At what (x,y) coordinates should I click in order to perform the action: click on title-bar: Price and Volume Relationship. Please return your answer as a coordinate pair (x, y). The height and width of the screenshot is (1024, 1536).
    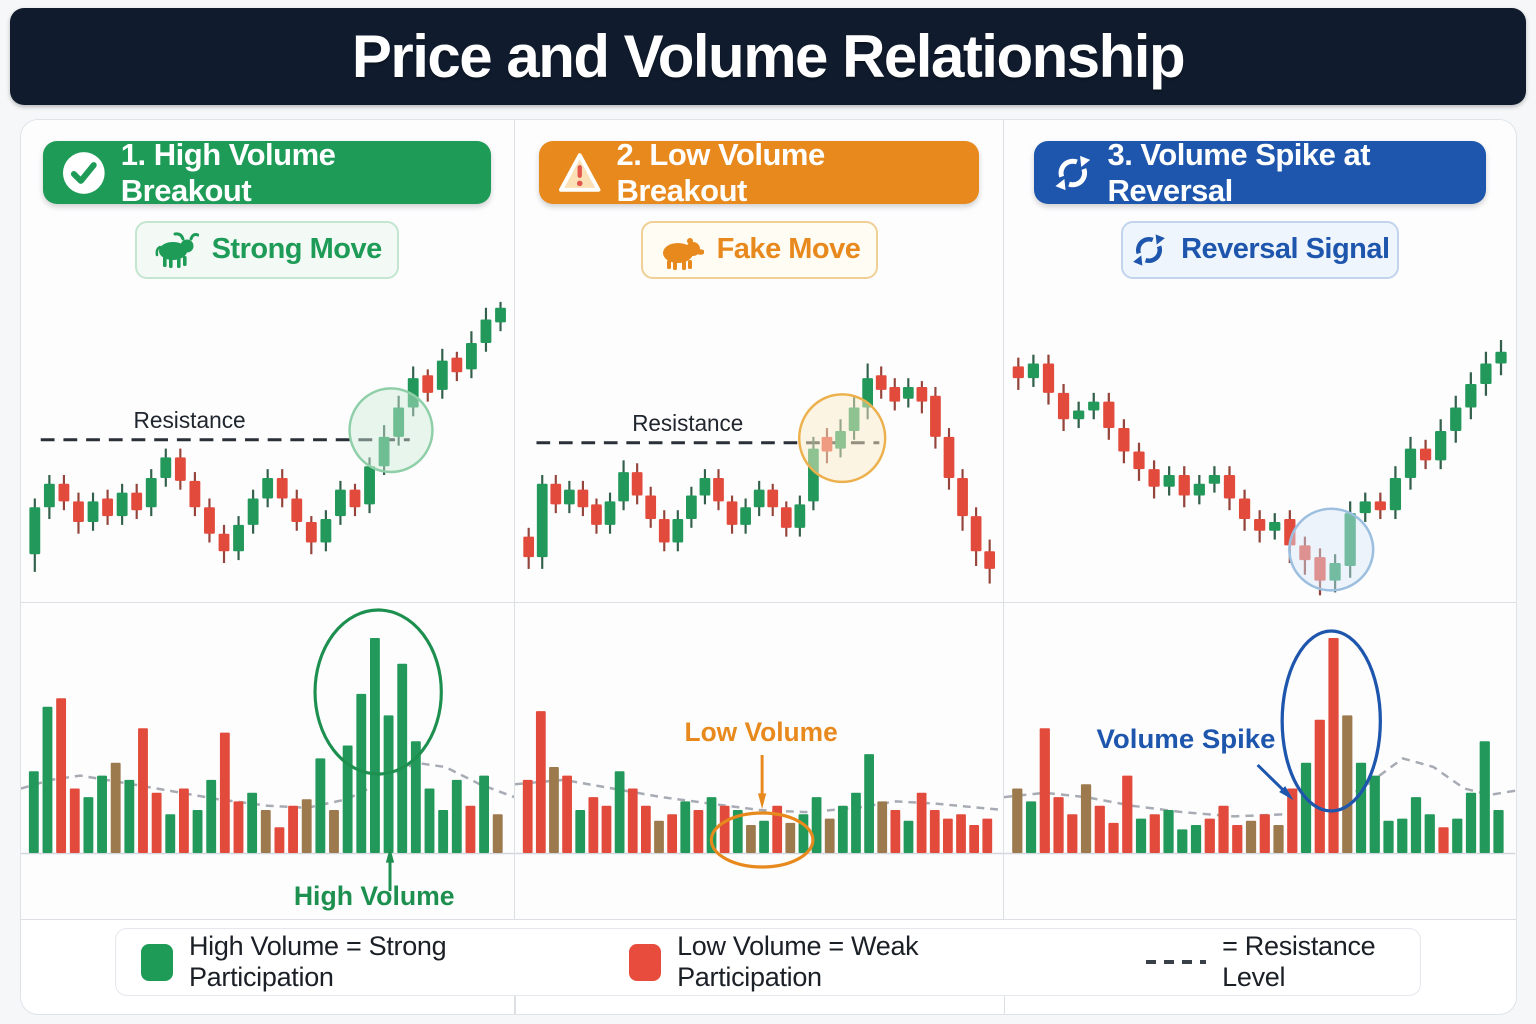
    Looking at the image, I should click on (768, 56).